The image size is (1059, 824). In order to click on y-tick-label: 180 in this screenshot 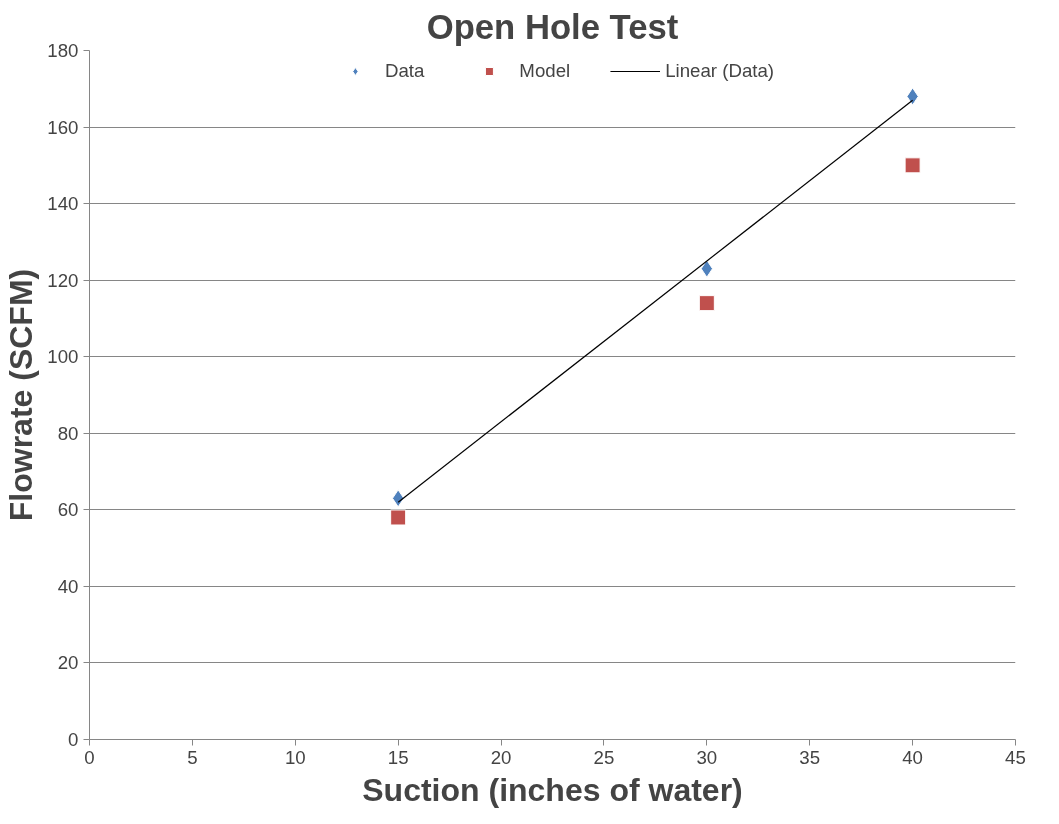, I will do `click(63, 50)`.